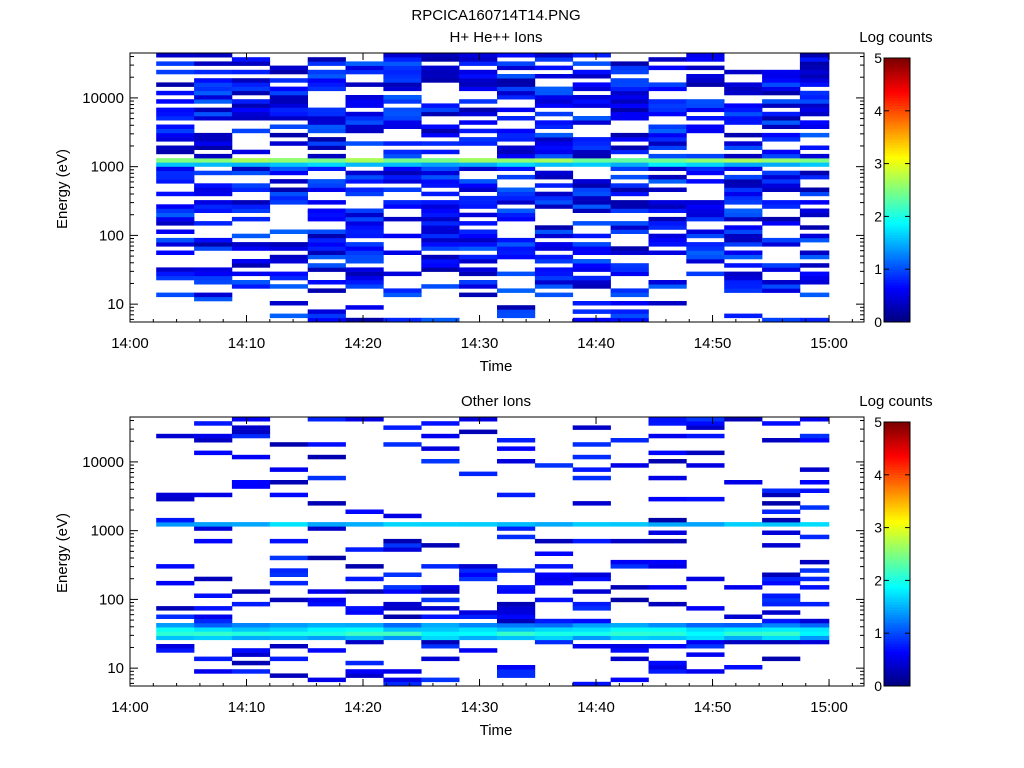  I want to click on colorbar-tick-label: 5, so click(878, 58).